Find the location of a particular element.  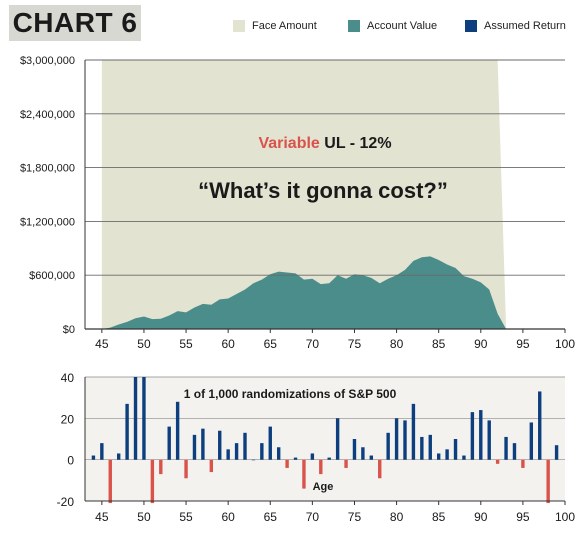

top-x-tick-label: 55 is located at coordinates (186, 344).